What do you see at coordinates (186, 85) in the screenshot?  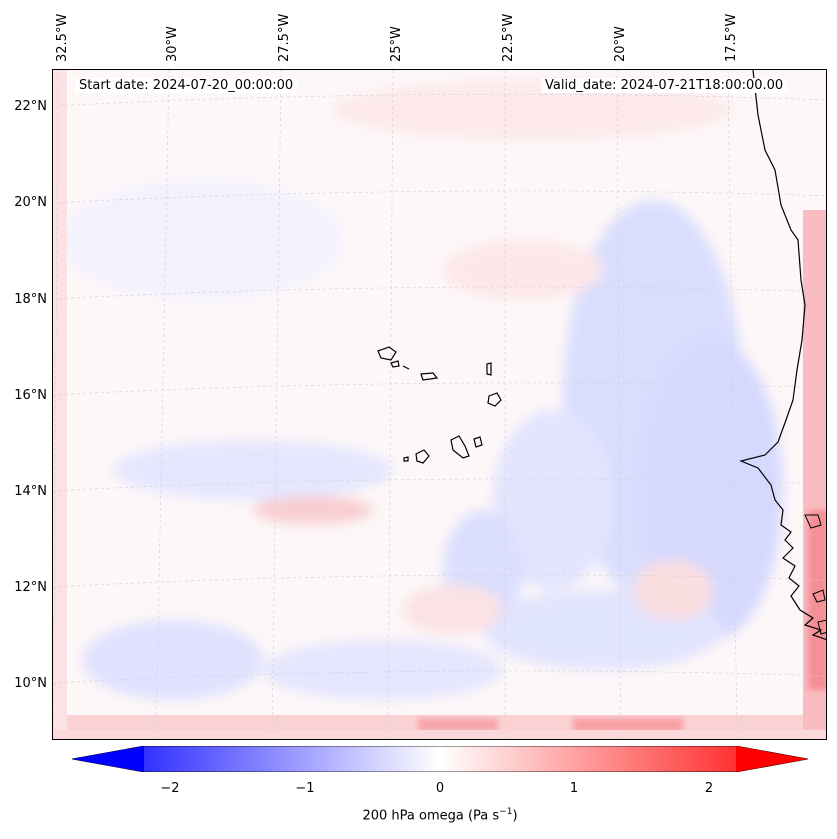 I see `start-date-label: Start date: 2024-07-20_00:00:00` at bounding box center [186, 85].